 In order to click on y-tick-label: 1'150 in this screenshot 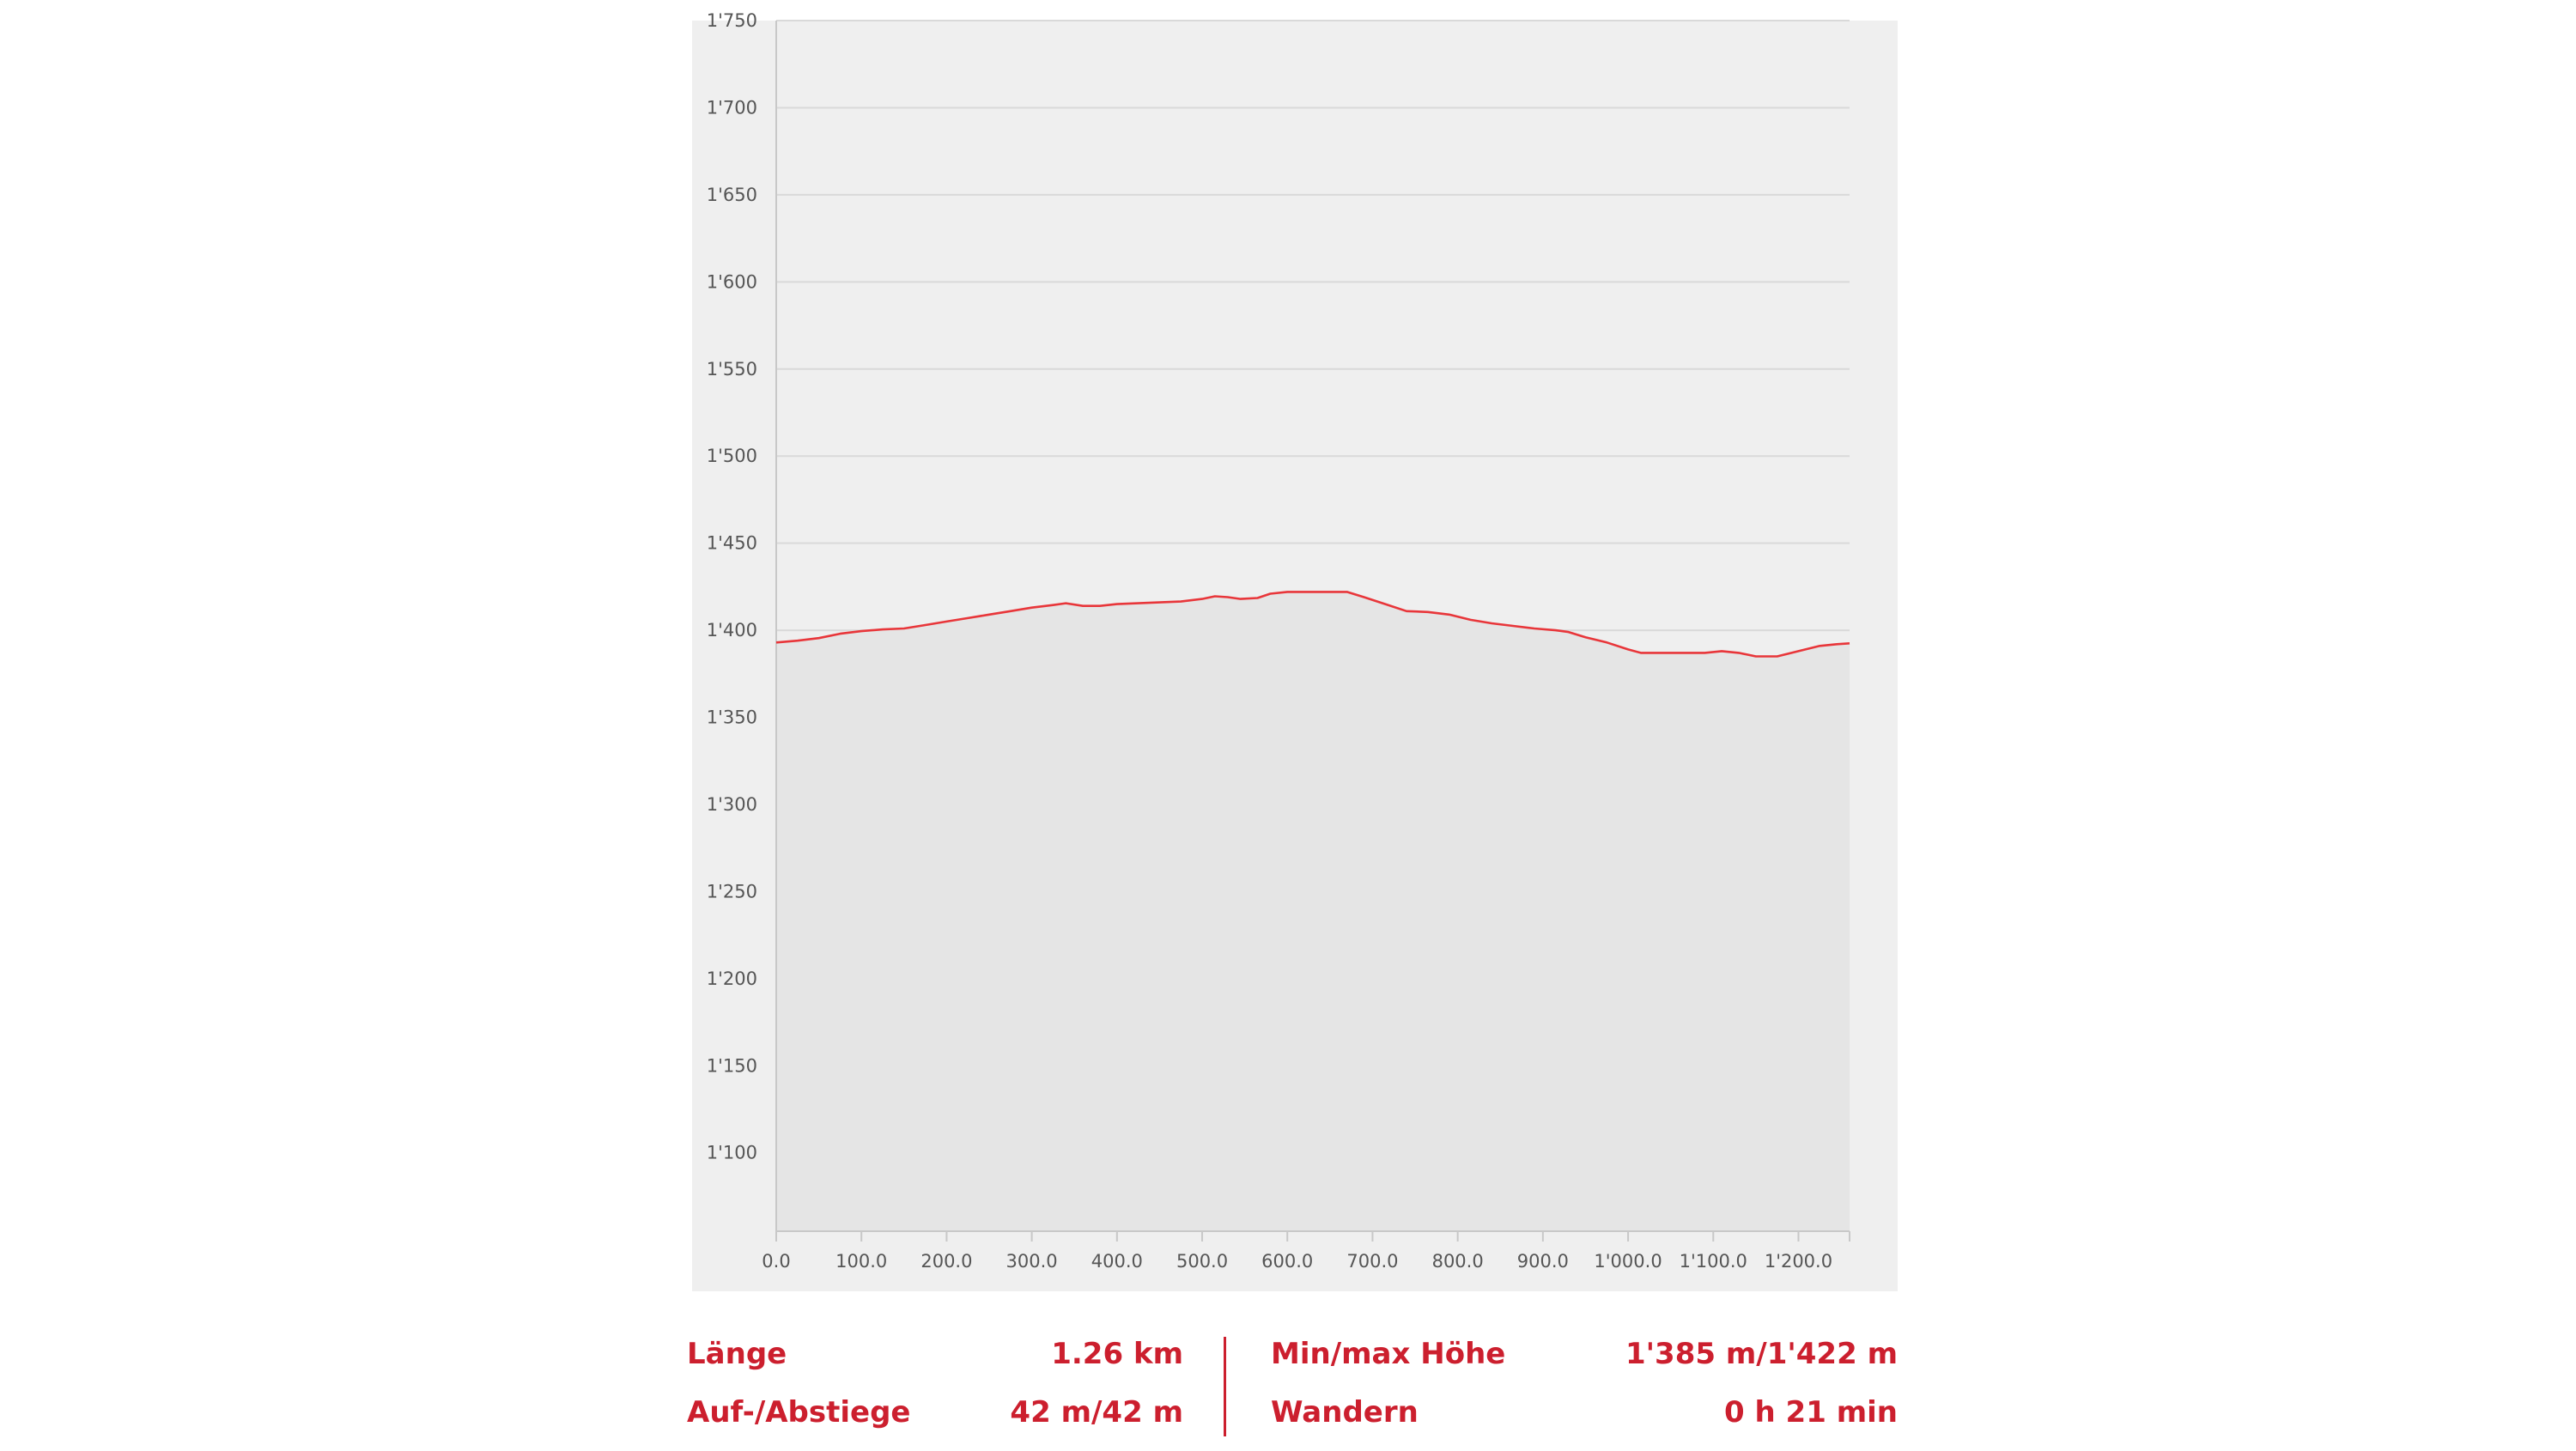, I will do `click(732, 1065)`.